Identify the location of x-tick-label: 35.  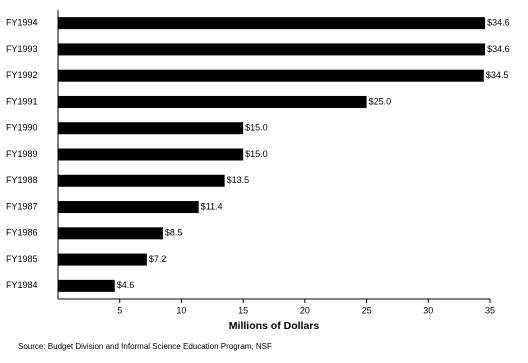
(490, 310).